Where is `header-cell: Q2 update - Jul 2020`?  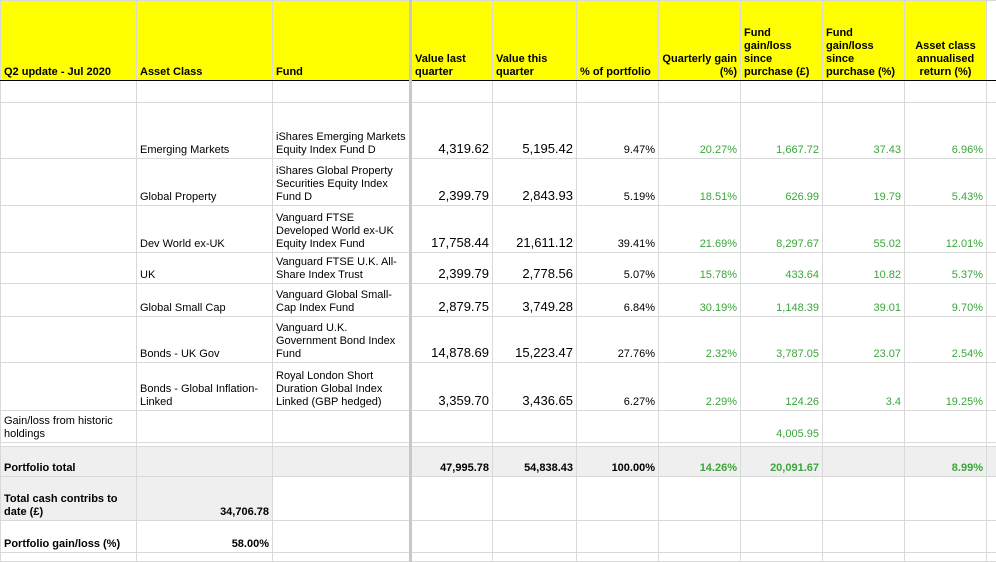 header-cell: Q2 update - Jul 2020 is located at coordinates (69, 41).